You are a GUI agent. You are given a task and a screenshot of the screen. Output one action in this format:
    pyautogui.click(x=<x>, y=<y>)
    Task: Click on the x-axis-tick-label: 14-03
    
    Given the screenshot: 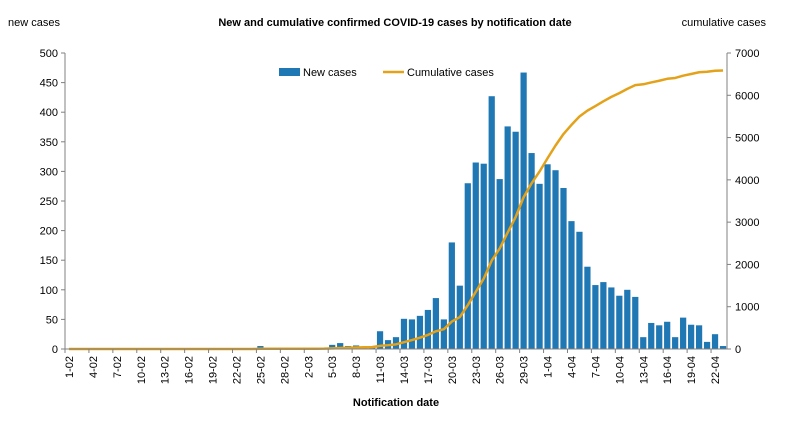 What is the action you would take?
    pyautogui.click(x=405, y=370)
    